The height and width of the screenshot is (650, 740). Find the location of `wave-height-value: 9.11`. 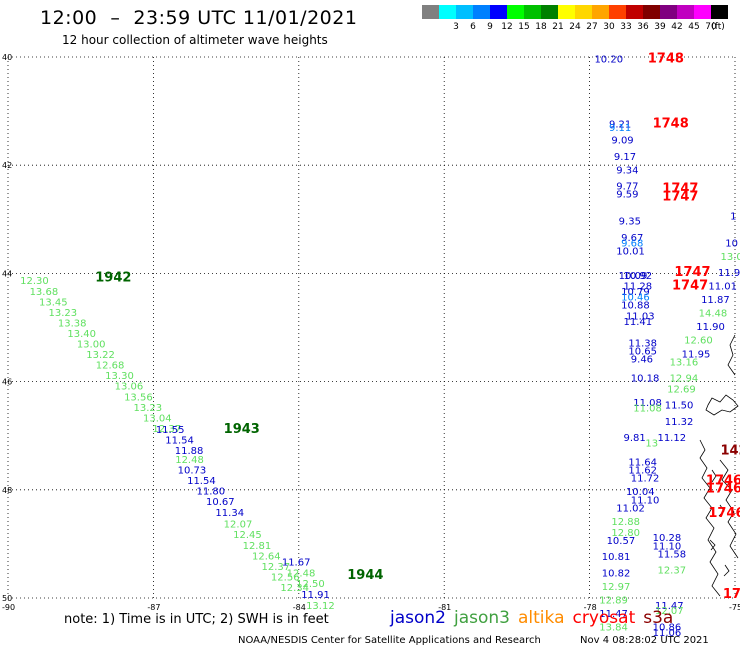

wave-height-value: 9.11 is located at coordinates (620, 128).